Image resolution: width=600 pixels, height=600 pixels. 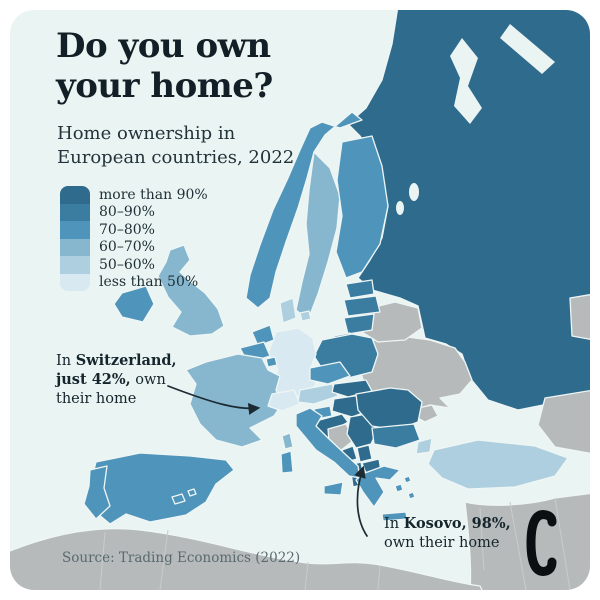 I want to click on title-line-2: your home?, so click(x=164, y=86).